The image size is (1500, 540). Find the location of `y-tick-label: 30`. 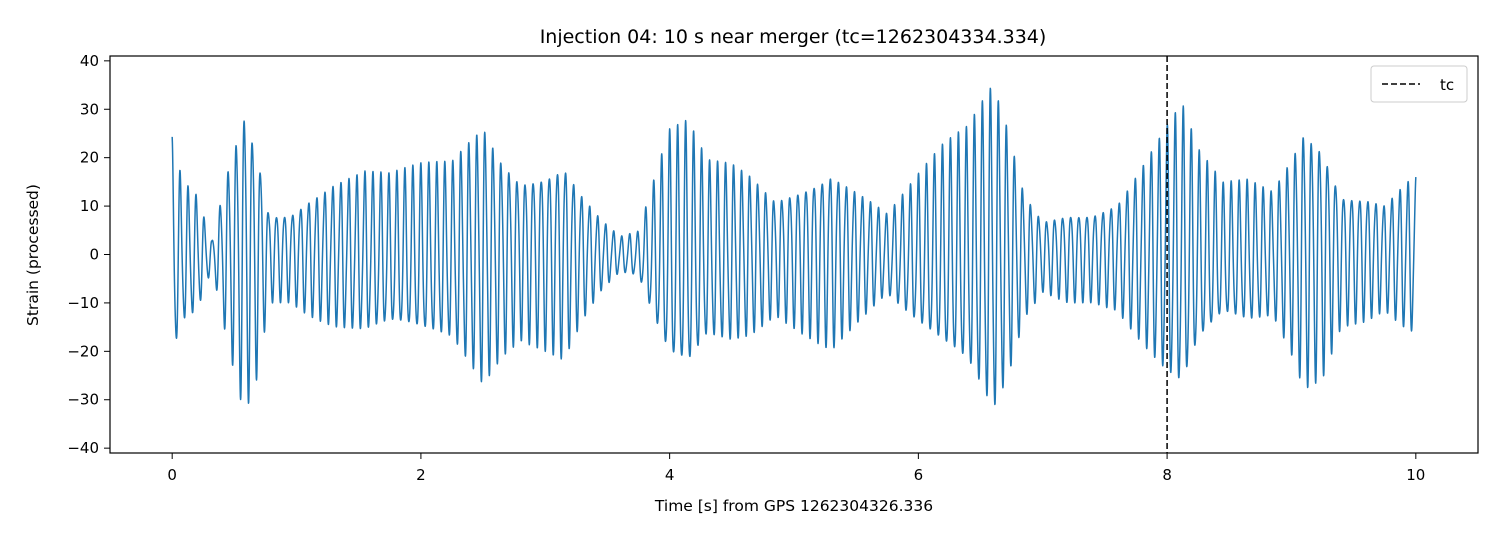

y-tick-label: 30 is located at coordinates (89, 109).